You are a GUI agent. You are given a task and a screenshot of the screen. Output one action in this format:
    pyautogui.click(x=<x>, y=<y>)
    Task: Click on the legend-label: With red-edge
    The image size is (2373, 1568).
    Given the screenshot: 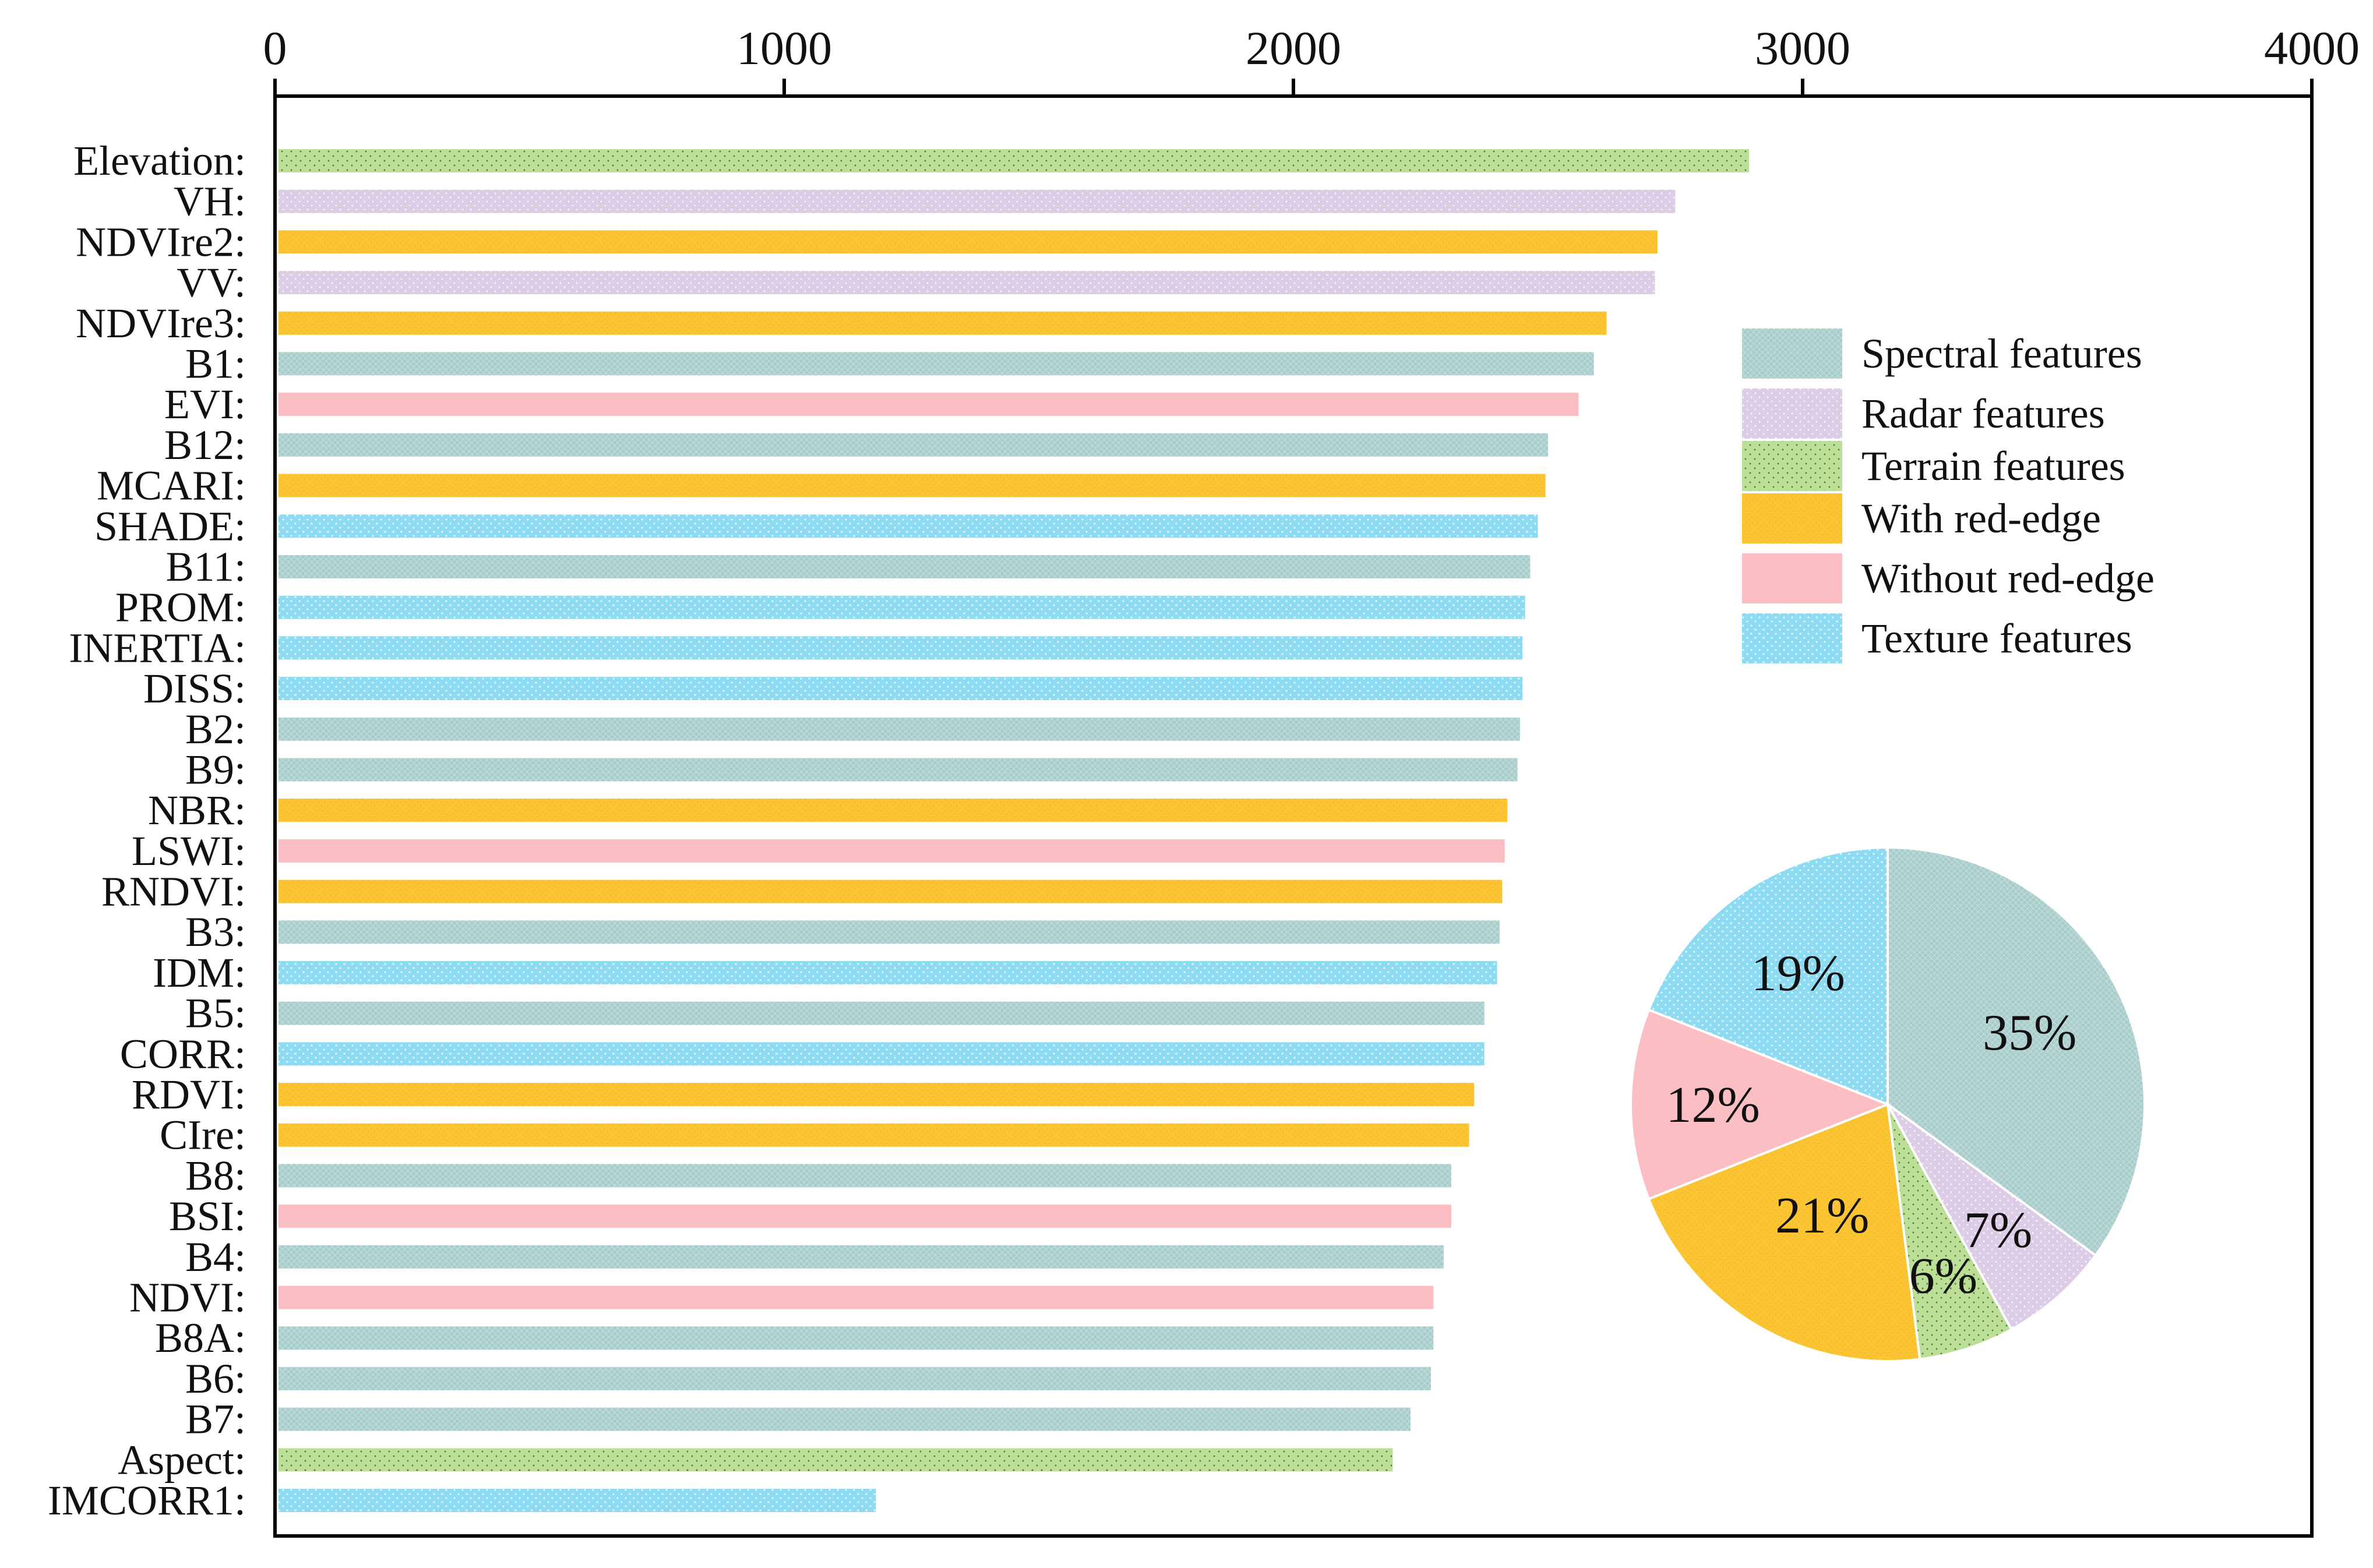 What is the action you would take?
    pyautogui.click(x=1981, y=518)
    